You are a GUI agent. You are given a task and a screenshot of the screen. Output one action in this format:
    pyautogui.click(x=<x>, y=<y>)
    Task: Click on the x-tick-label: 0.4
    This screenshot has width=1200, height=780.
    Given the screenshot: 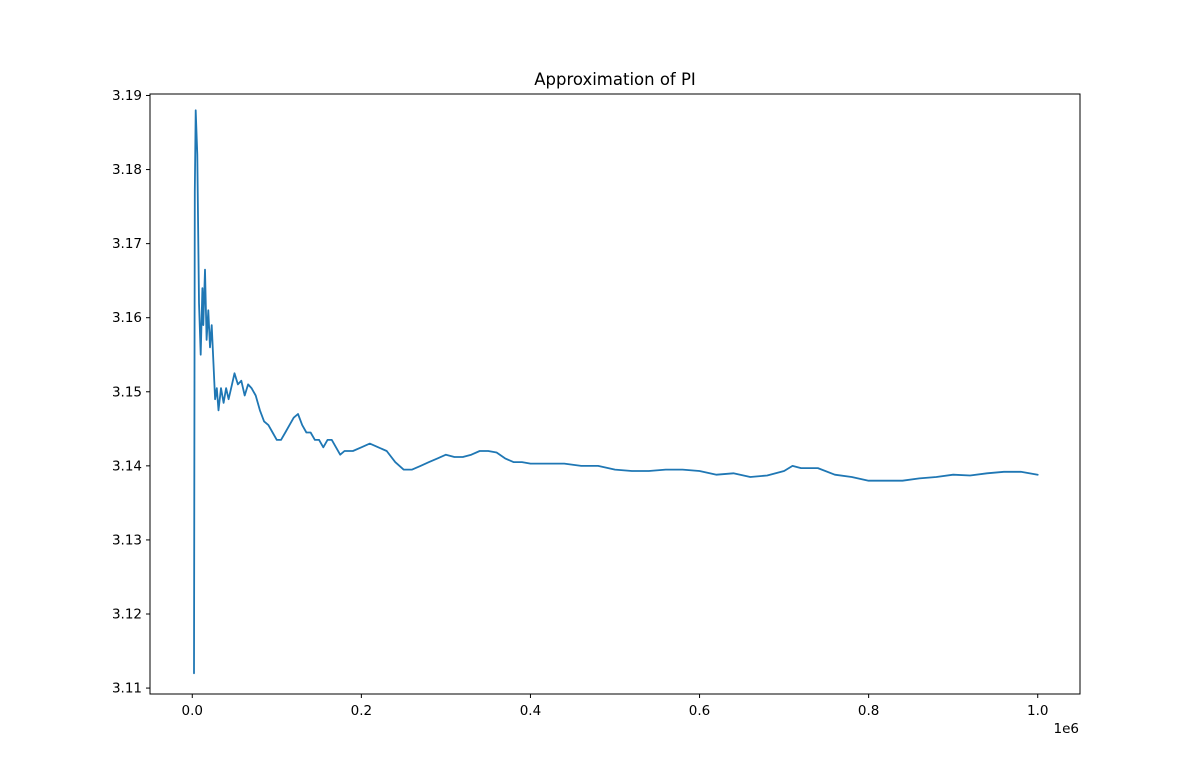 What is the action you would take?
    pyautogui.click(x=530, y=711)
    